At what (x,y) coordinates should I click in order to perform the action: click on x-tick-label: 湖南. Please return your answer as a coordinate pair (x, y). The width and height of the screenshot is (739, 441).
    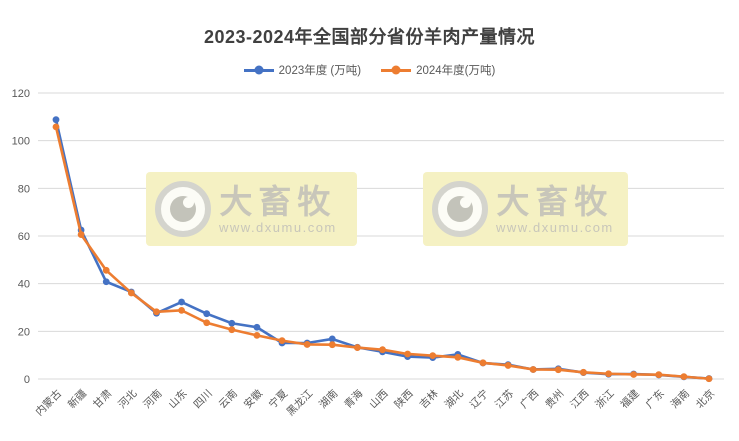
    Looking at the image, I should click on (328, 399).